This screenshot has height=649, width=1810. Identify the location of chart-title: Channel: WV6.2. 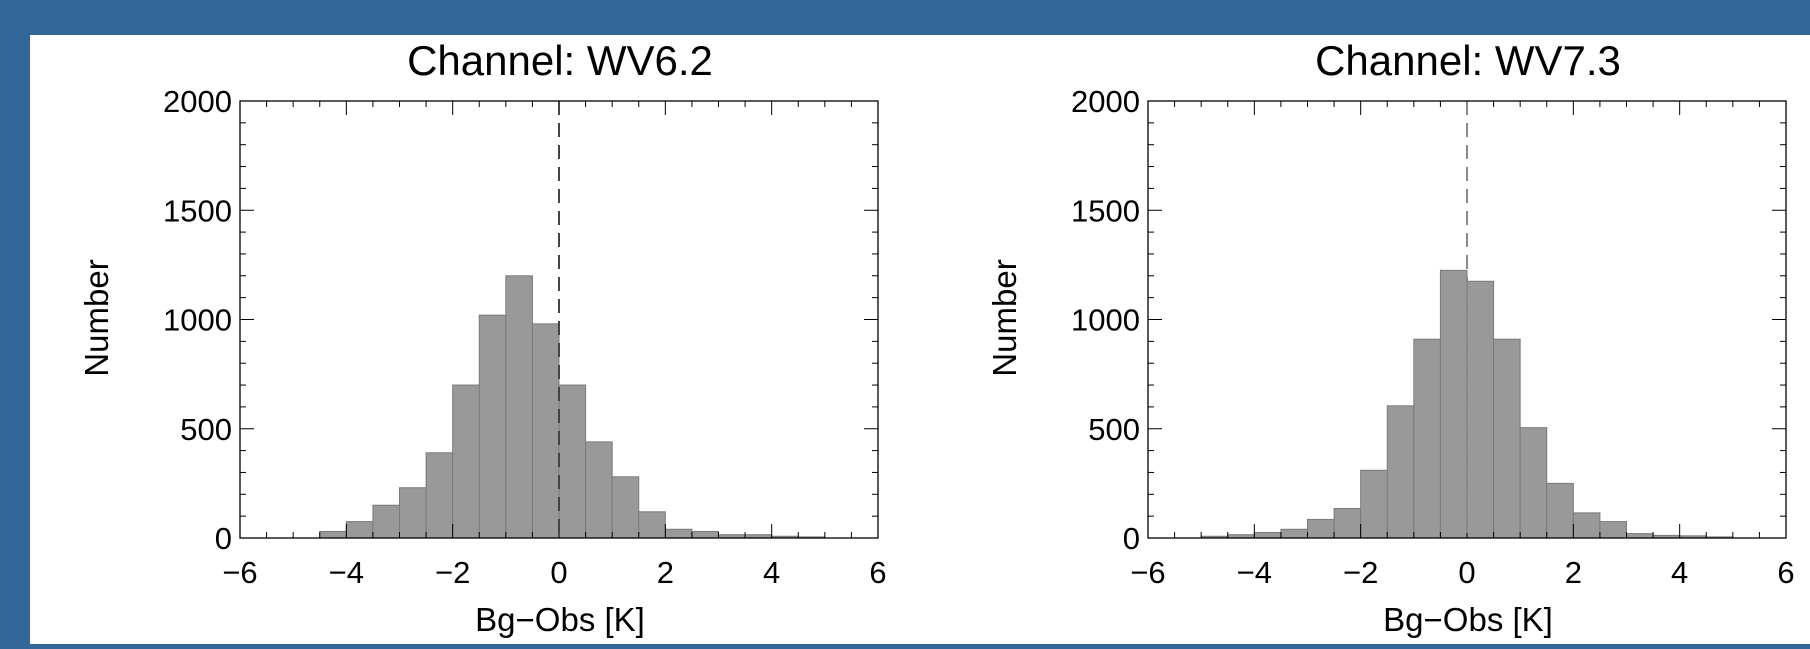
(560, 60).